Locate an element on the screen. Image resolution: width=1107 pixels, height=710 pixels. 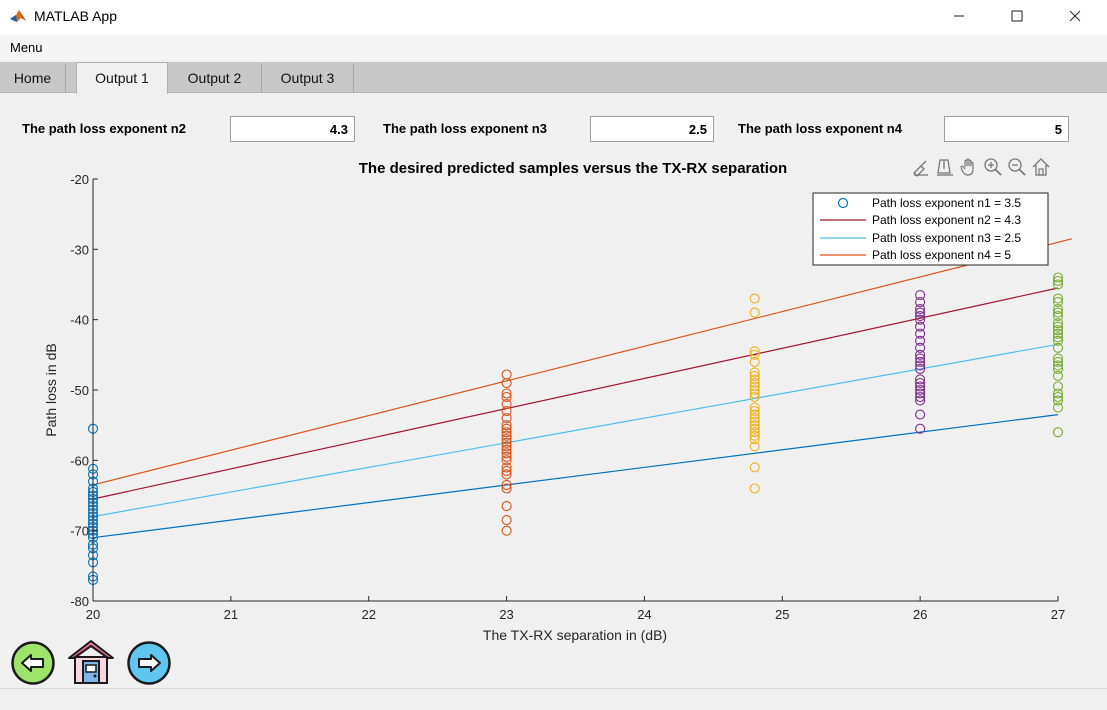
close-button is located at coordinates (1075, 16).